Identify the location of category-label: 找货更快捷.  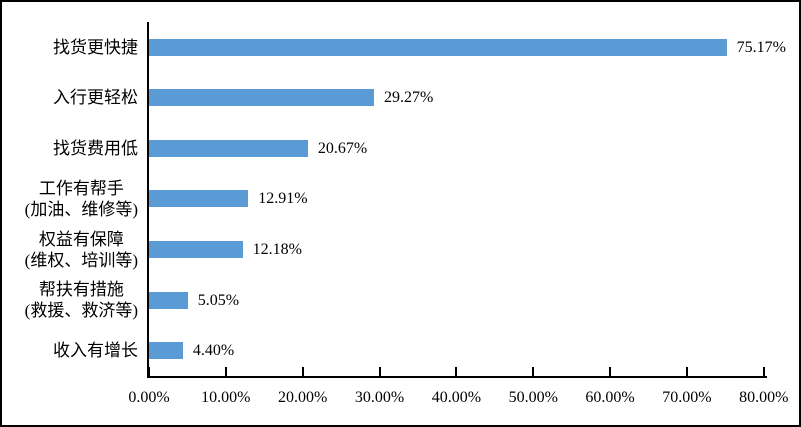
(70, 47).